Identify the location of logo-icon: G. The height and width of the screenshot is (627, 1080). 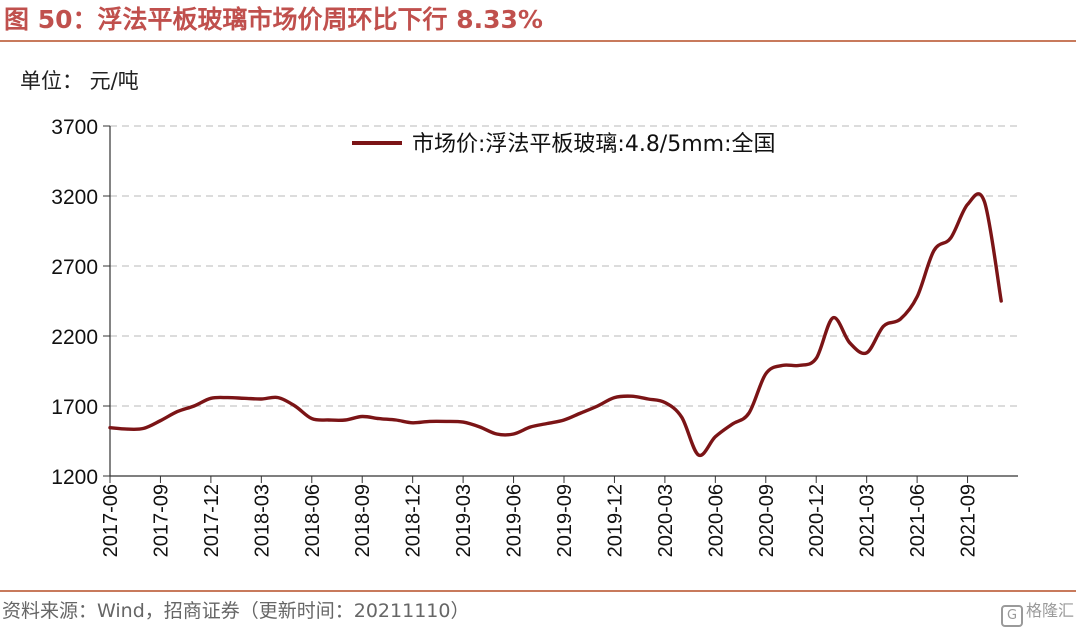
(1011, 616).